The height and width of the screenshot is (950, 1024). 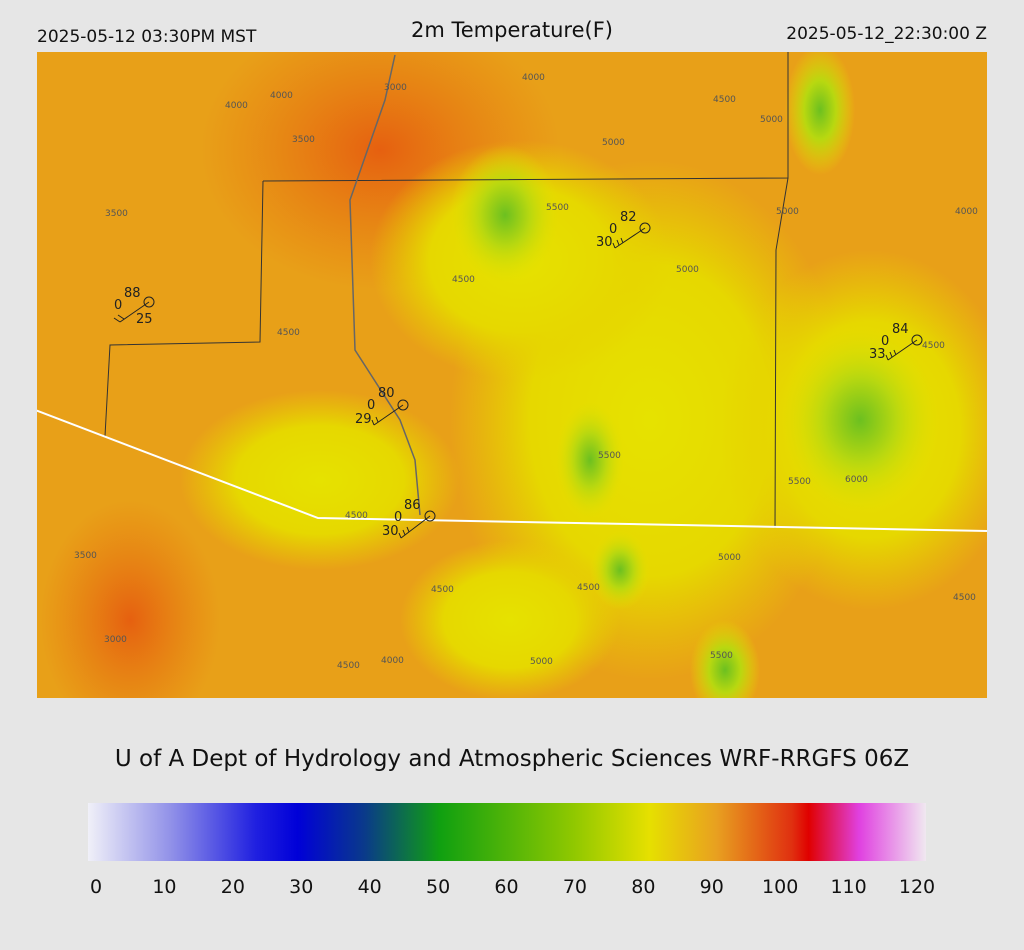 What do you see at coordinates (507, 832) in the screenshot?
I see `colorbar` at bounding box center [507, 832].